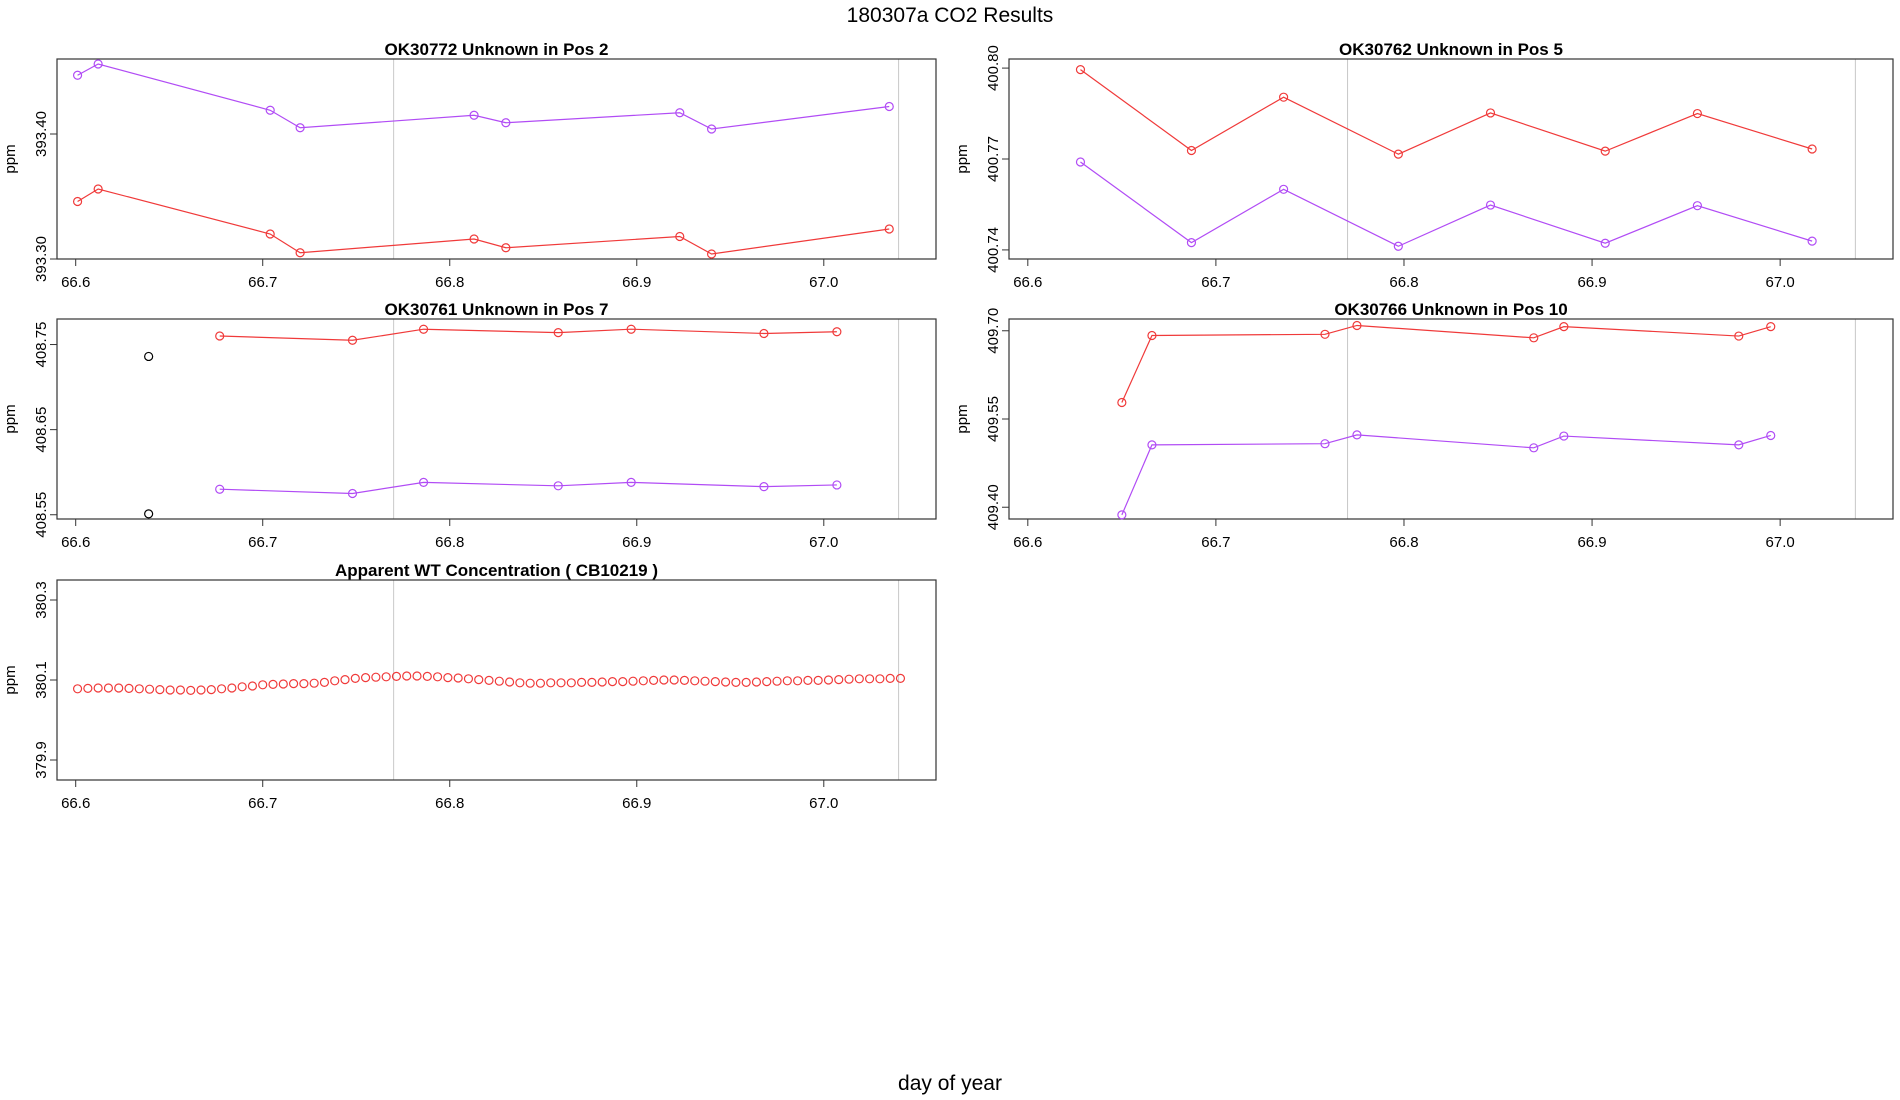 Image resolution: width=1900 pixels, height=1100 pixels. Describe the element at coordinates (41, 515) in the screenshot. I see `y-tick-label: 408.55` at that location.